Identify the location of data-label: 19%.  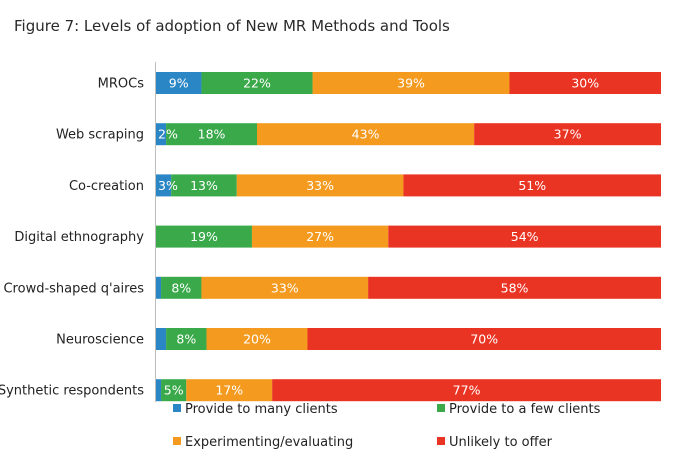
(204, 236).